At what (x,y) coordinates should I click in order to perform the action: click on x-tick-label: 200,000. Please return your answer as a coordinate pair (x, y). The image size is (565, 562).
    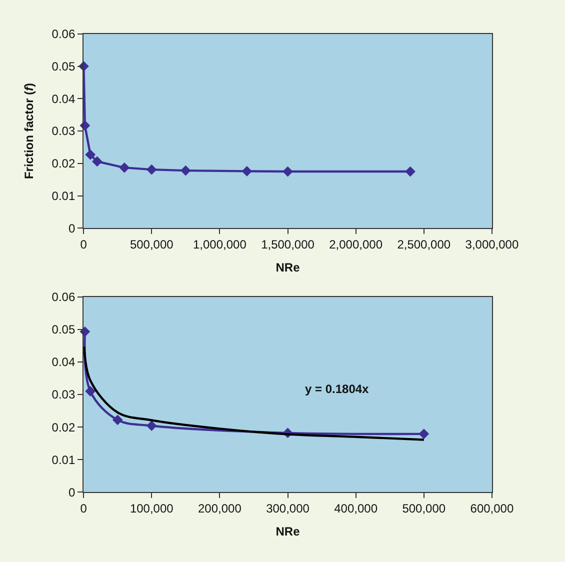
    Looking at the image, I should click on (220, 509).